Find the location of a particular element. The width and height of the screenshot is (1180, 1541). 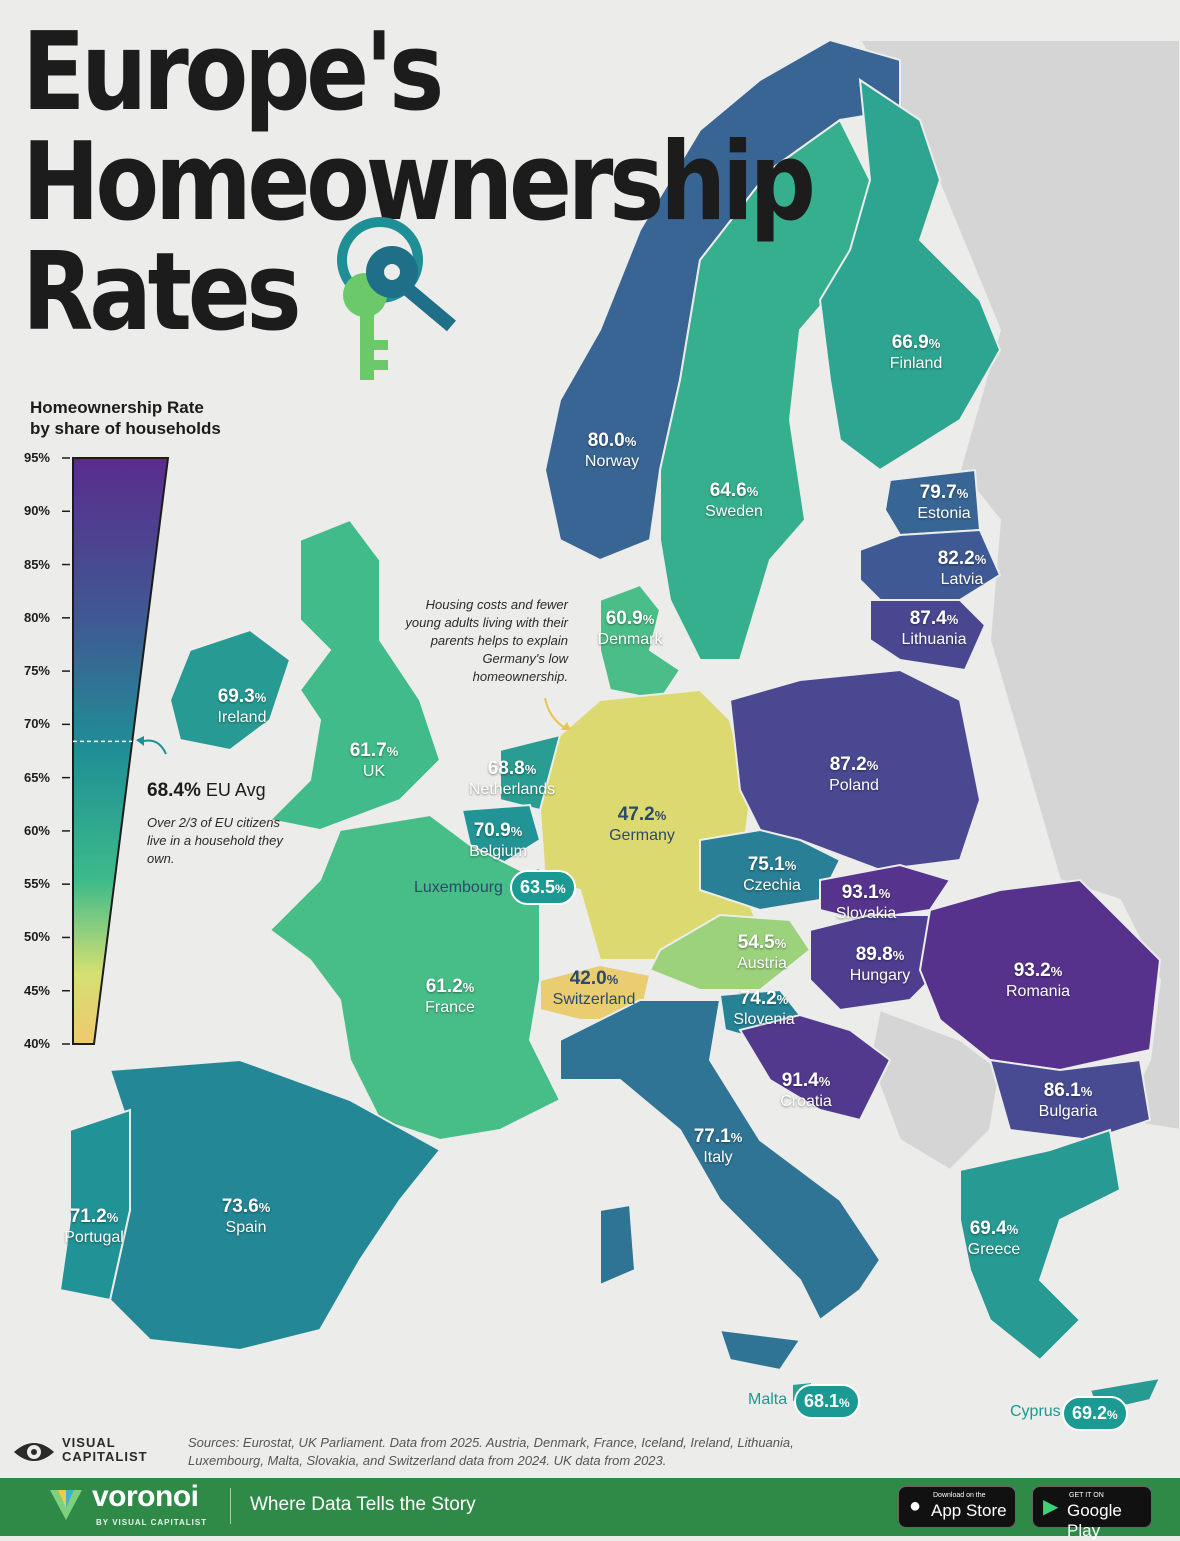

label-cyprus-value: 69.2% is located at coordinates (1095, 1413).